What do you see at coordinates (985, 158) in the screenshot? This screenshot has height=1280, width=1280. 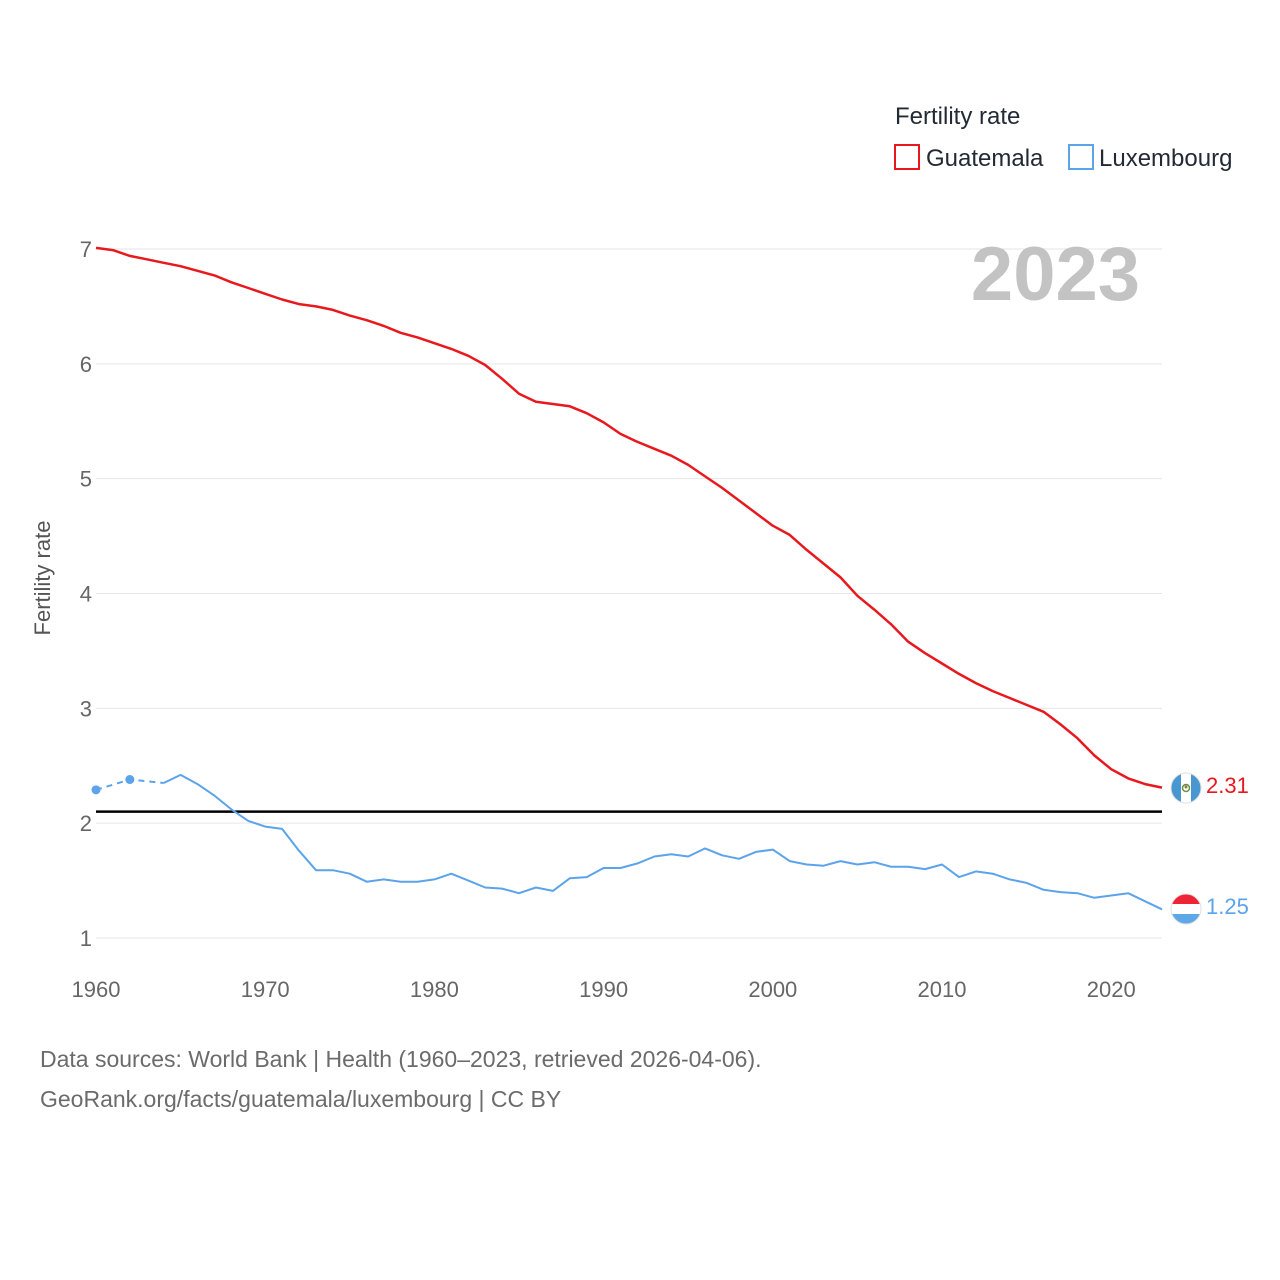 I see `legend-label-guatemala: Guatemala` at bounding box center [985, 158].